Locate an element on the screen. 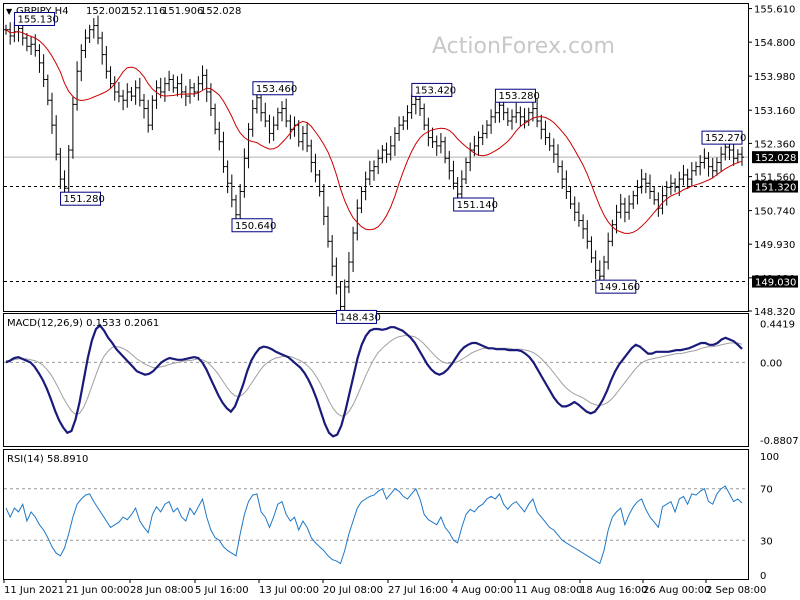  x-axis-label: 26 Aug 00:00 is located at coordinates (676, 590).